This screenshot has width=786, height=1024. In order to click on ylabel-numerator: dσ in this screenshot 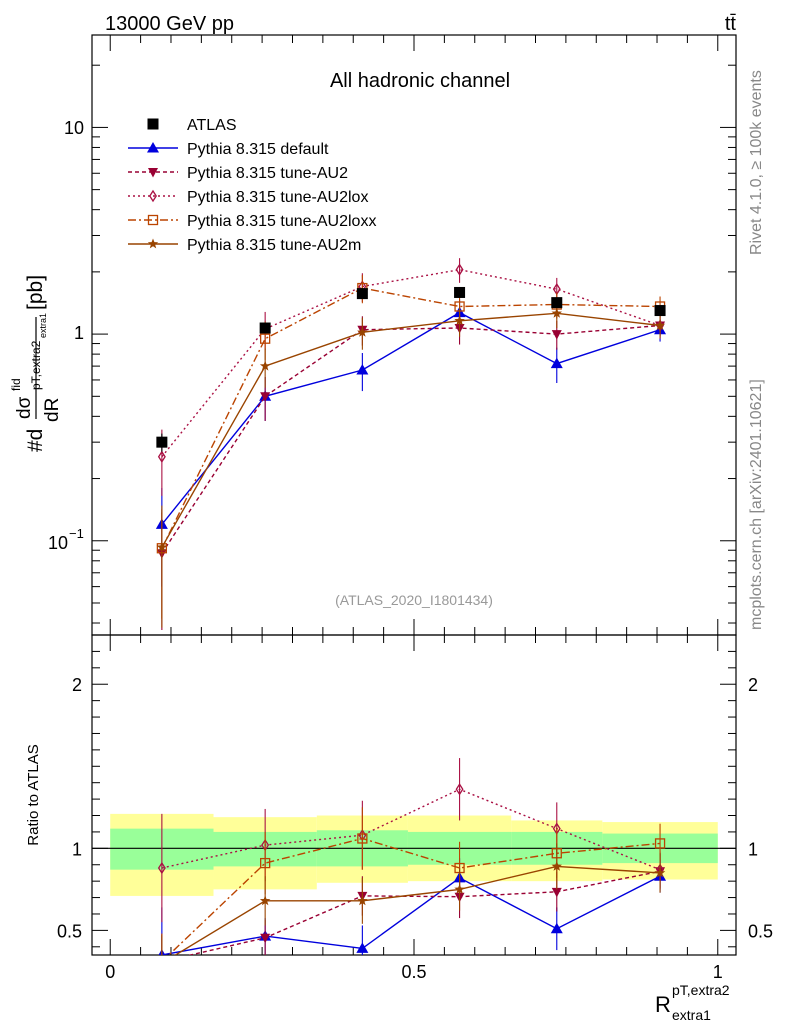, I will do `click(24, 407)`.